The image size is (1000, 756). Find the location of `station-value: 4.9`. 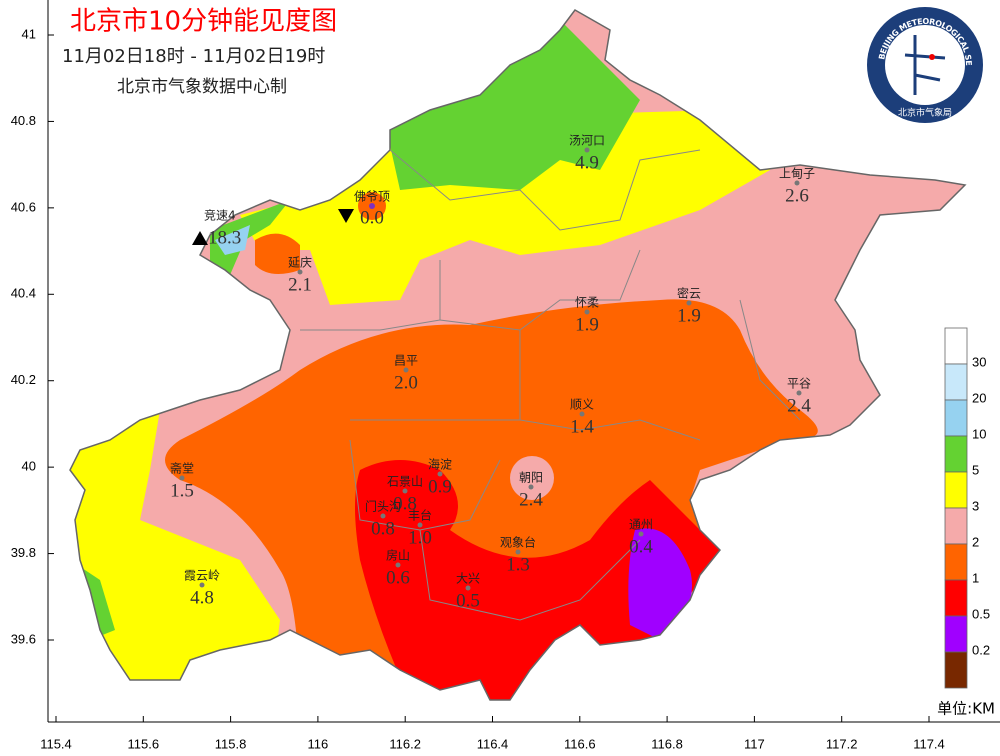

station-value: 4.9 is located at coordinates (587, 162).